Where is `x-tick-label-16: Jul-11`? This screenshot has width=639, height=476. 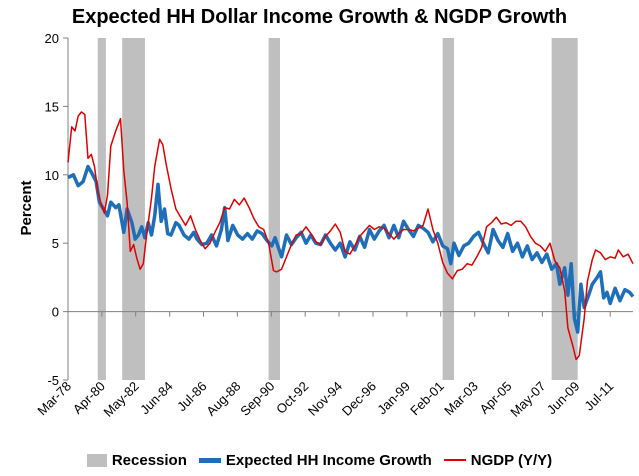 x-tick-label-16: Jul-11 is located at coordinates (598, 396).